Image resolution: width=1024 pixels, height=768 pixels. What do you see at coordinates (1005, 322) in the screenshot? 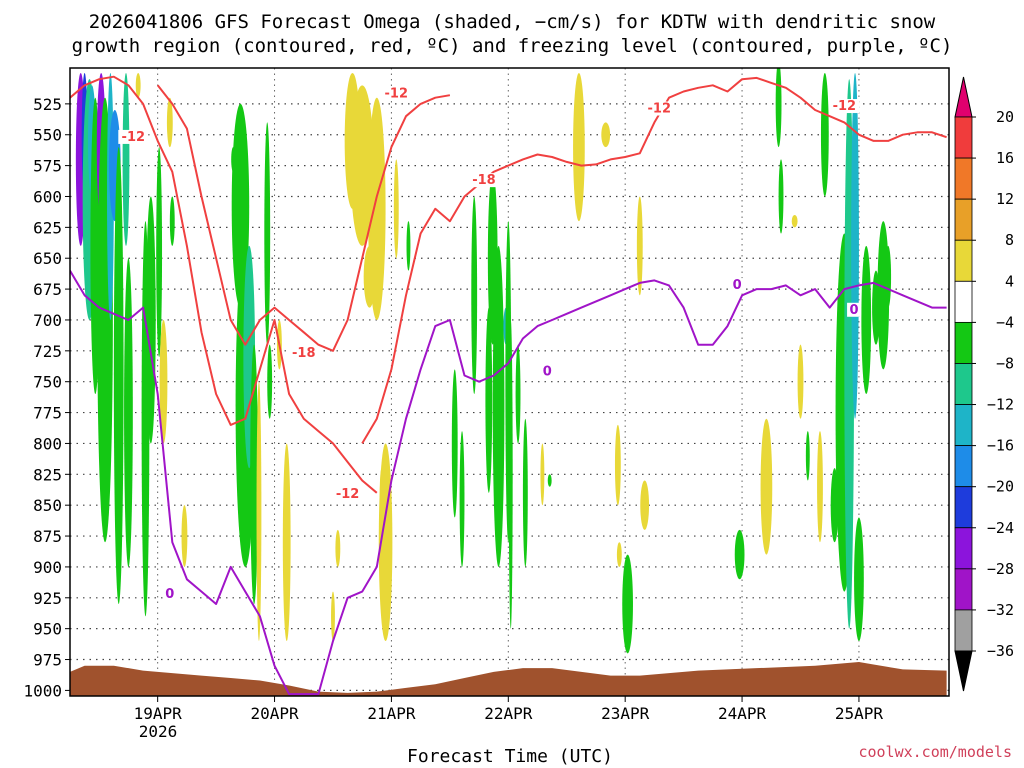
I see `colorbar-tick-label: −4` at bounding box center [1005, 322].